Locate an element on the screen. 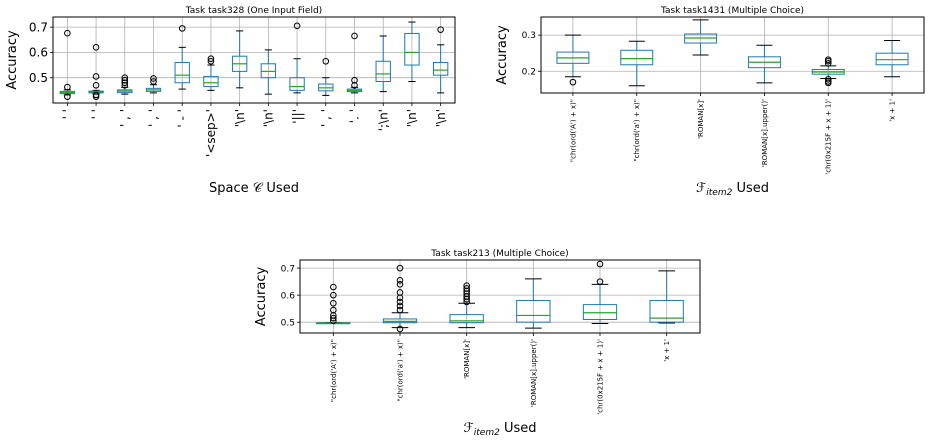 Image resolution: width=931 pixels, height=442 pixels. y-tick-label: 0.3 is located at coordinates (529, 36).